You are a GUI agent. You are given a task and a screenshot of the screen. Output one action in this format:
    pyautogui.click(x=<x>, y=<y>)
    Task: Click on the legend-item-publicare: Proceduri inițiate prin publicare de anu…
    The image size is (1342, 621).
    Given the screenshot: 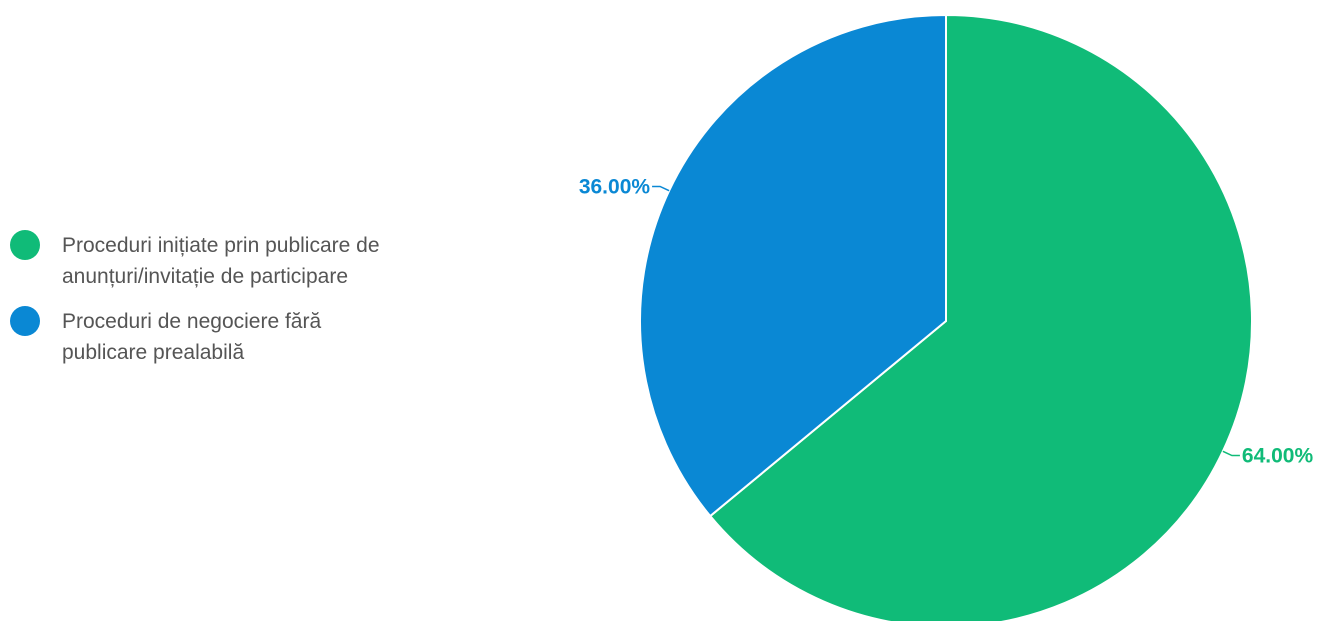 What is the action you would take?
    pyautogui.click(x=220, y=261)
    